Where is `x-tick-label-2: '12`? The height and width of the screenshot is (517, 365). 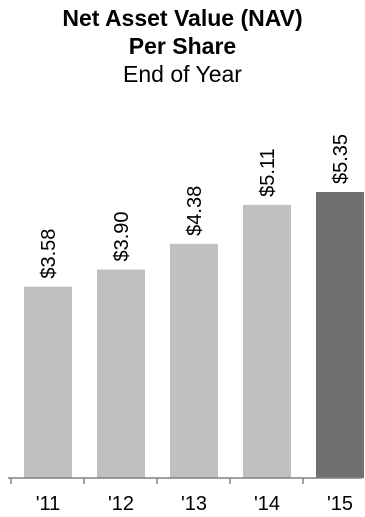 x-tick-label-2: '12 is located at coordinates (121, 504).